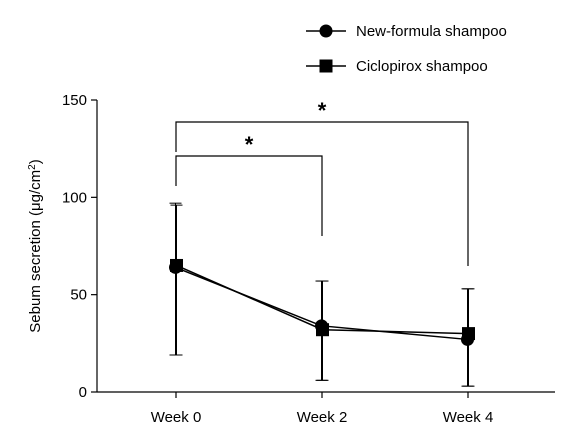  I want to click on x-tick-label: Week 0, so click(176, 417).